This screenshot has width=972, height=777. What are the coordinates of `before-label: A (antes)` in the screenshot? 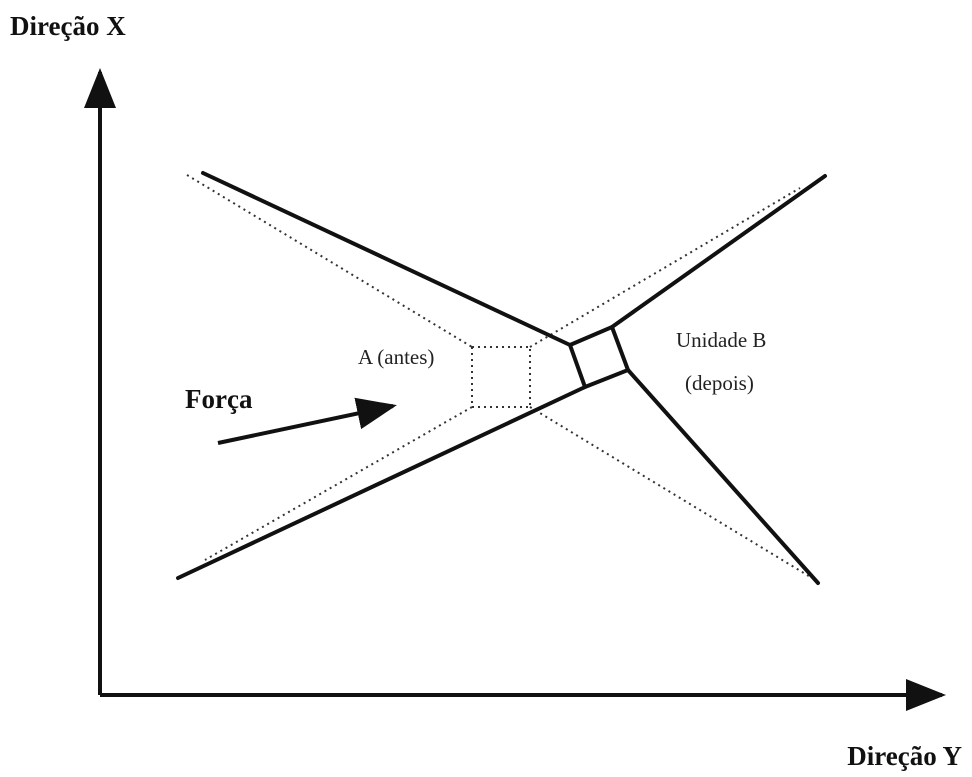 It's located at (396, 357).